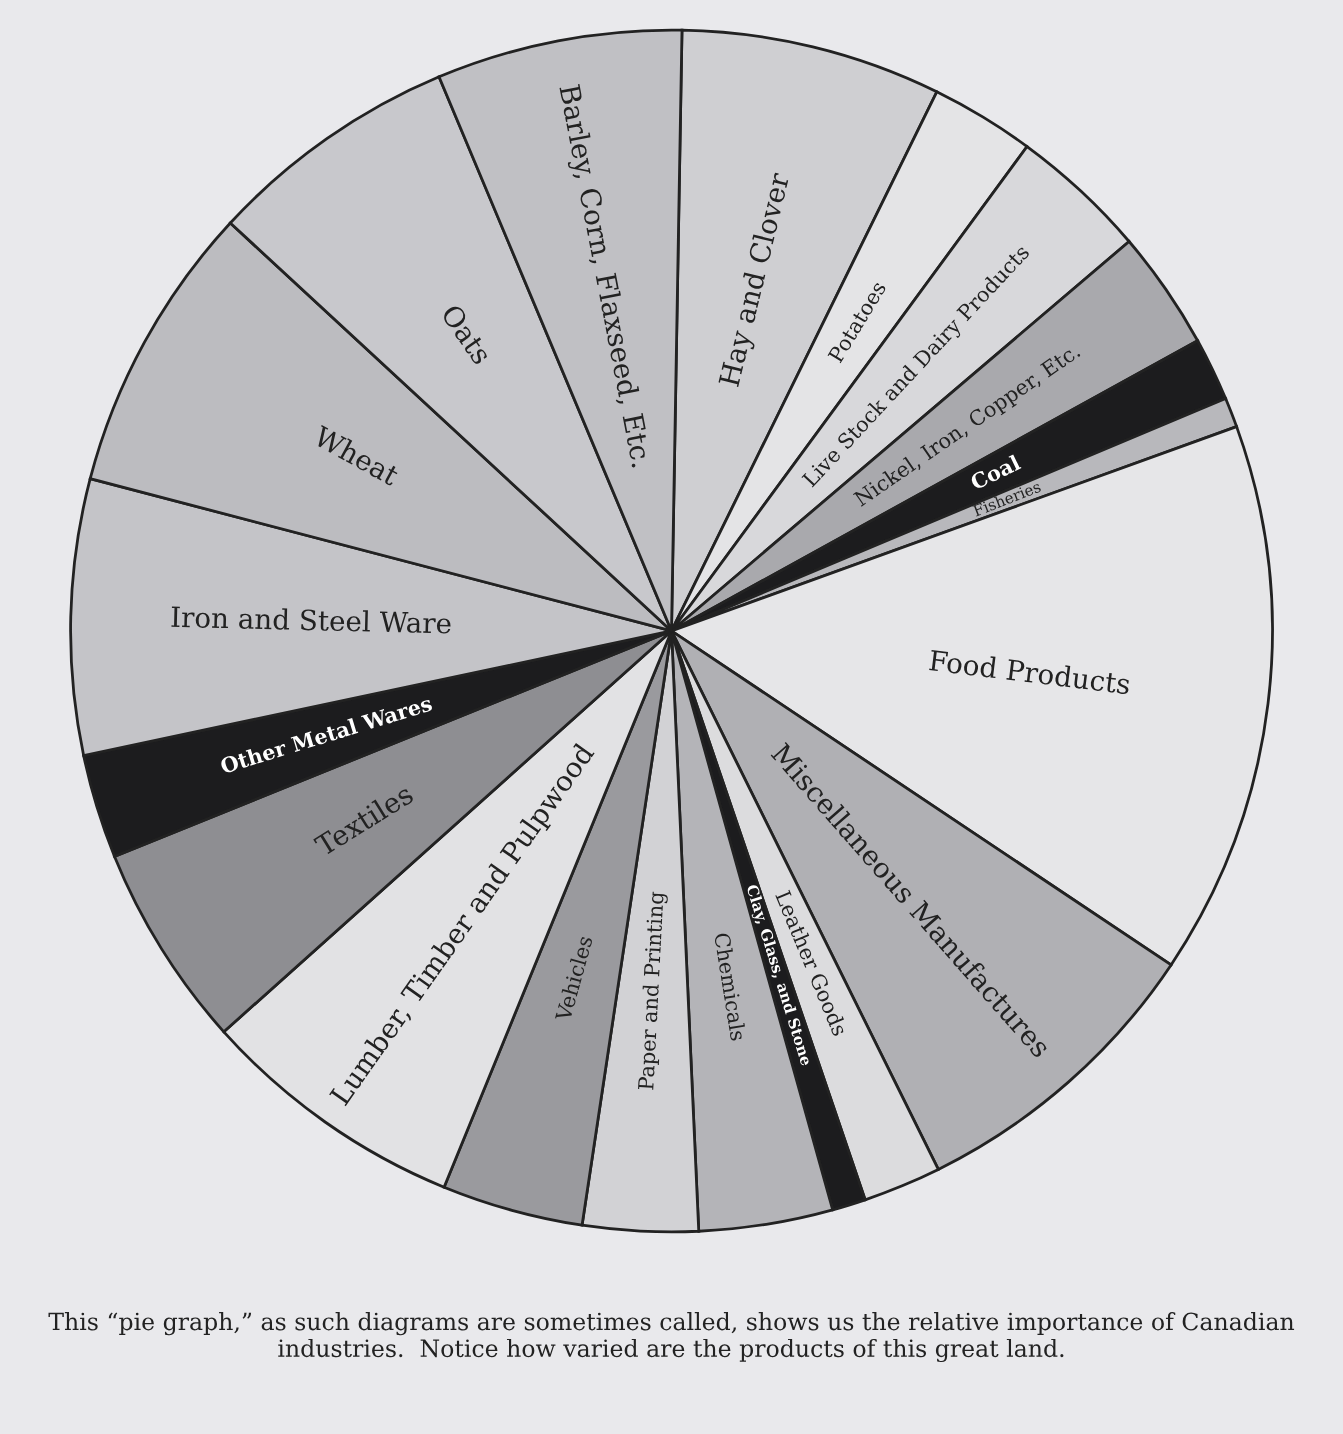 Image resolution: width=1343 pixels, height=1434 pixels. What do you see at coordinates (671, 1337) in the screenshot?
I see `text: This “pie graph,” as such diagrams are sometimes called, shows us the relative importance of Canadian industries. Notice how varied are the products of this great land.` at bounding box center [671, 1337].